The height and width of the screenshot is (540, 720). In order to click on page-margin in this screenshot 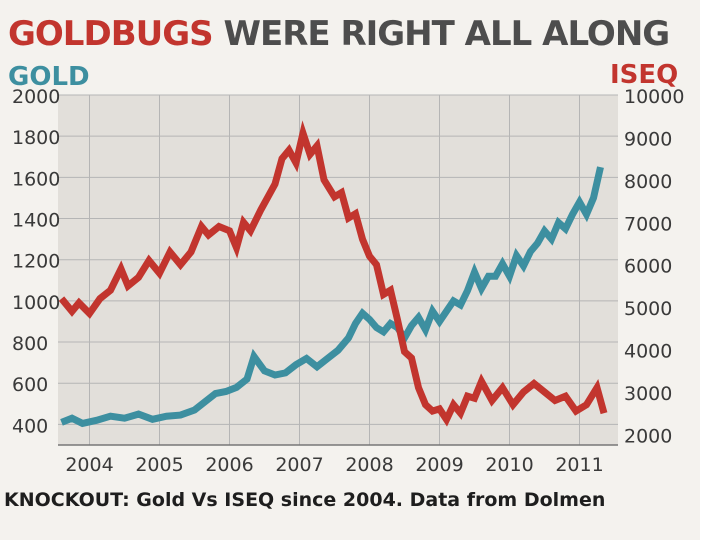, I will do `click(710, 270)`.